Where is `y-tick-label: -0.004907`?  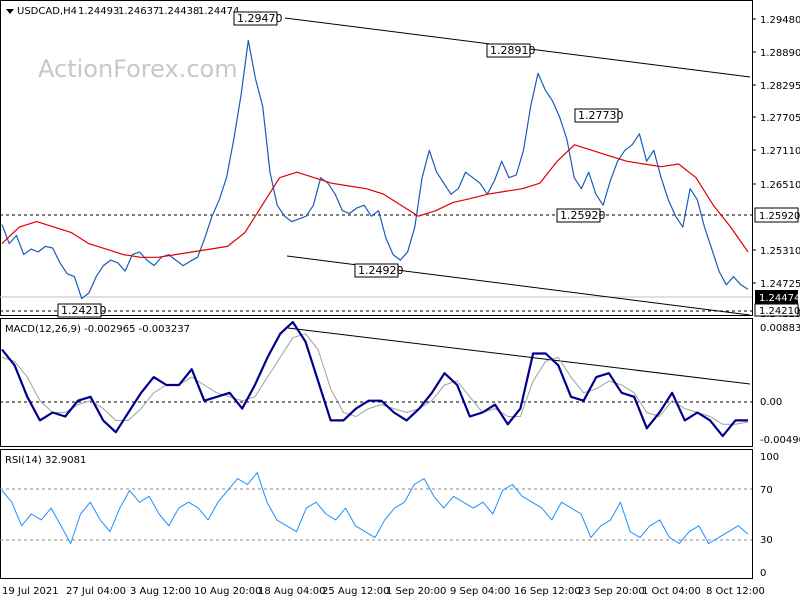
y-tick-label: -0.004907 is located at coordinates (780, 440).